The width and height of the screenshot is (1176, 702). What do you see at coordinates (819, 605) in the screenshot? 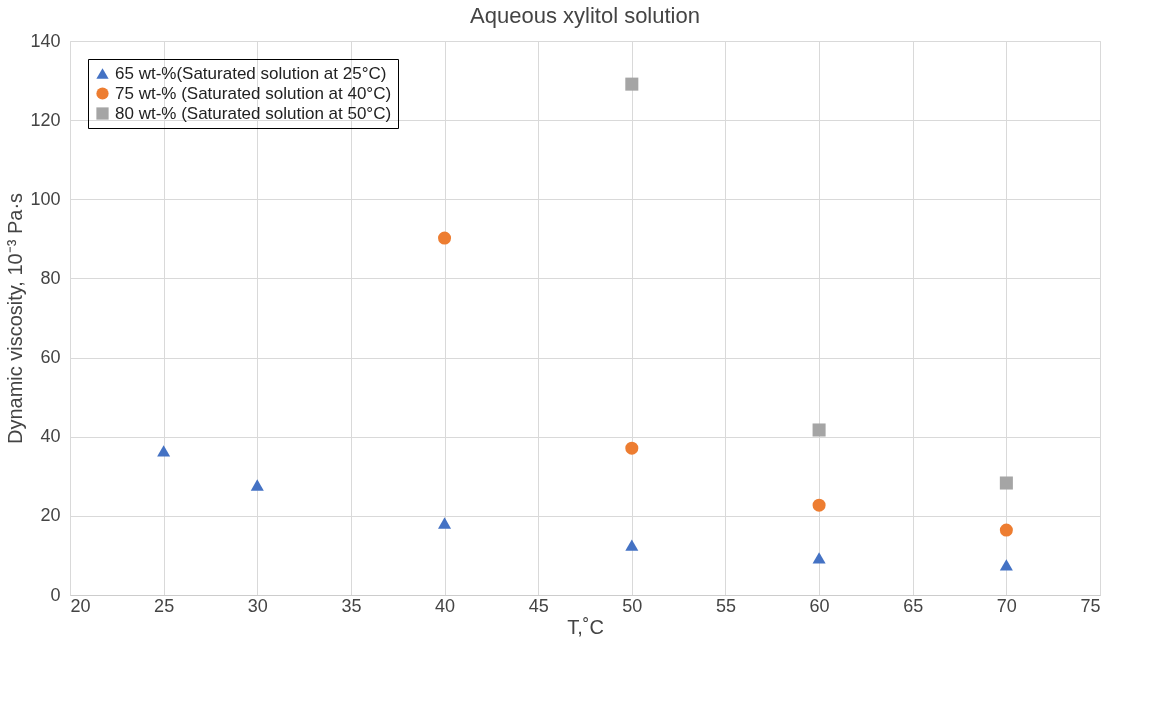
I see `x-tick-label: 60` at bounding box center [819, 605].